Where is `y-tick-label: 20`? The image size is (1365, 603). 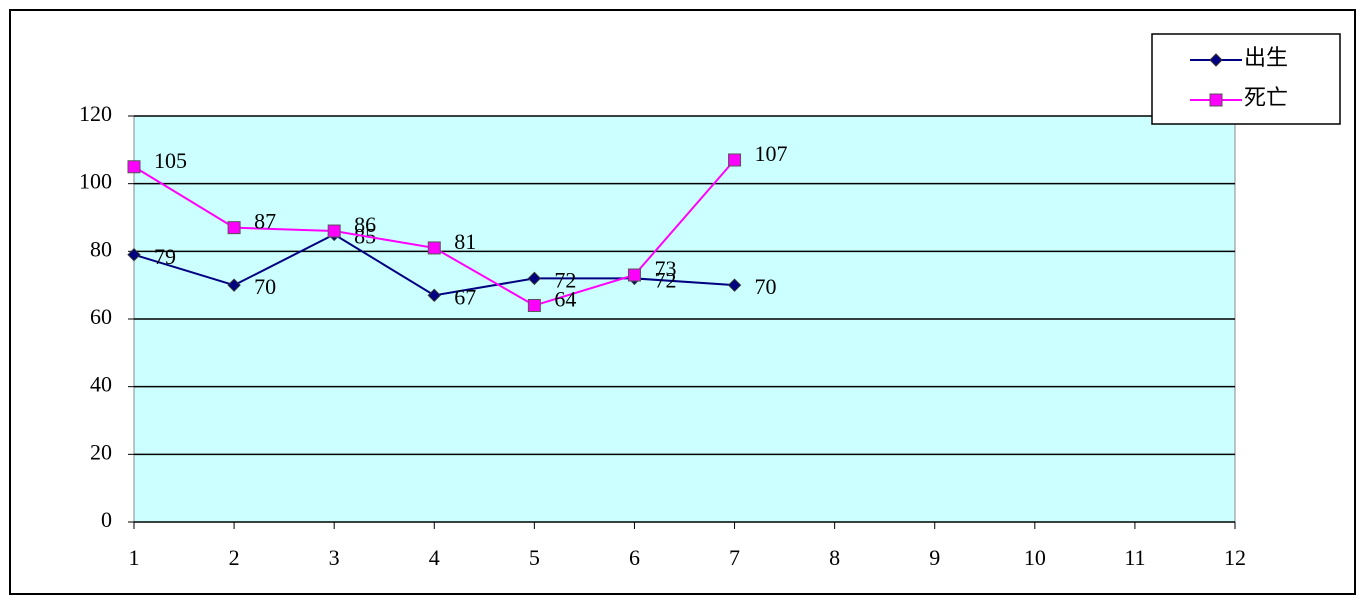
y-tick-label: 20 is located at coordinates (101, 451).